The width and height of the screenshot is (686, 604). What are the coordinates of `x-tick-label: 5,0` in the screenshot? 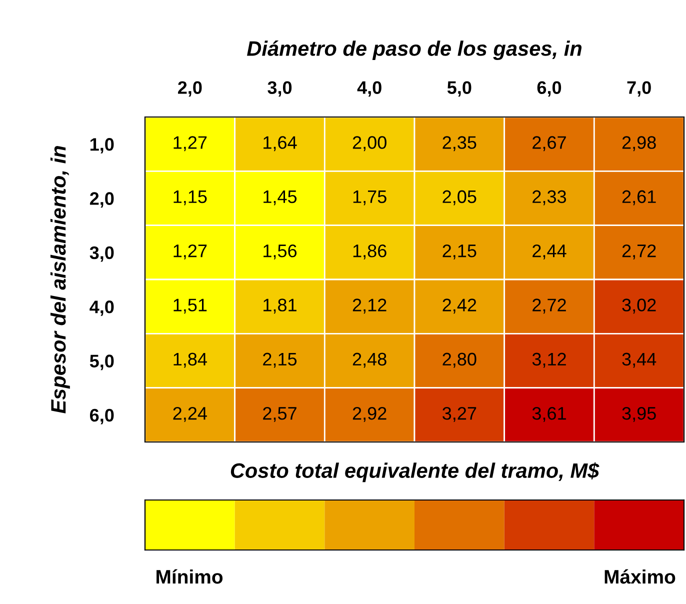 It's located at (459, 89).